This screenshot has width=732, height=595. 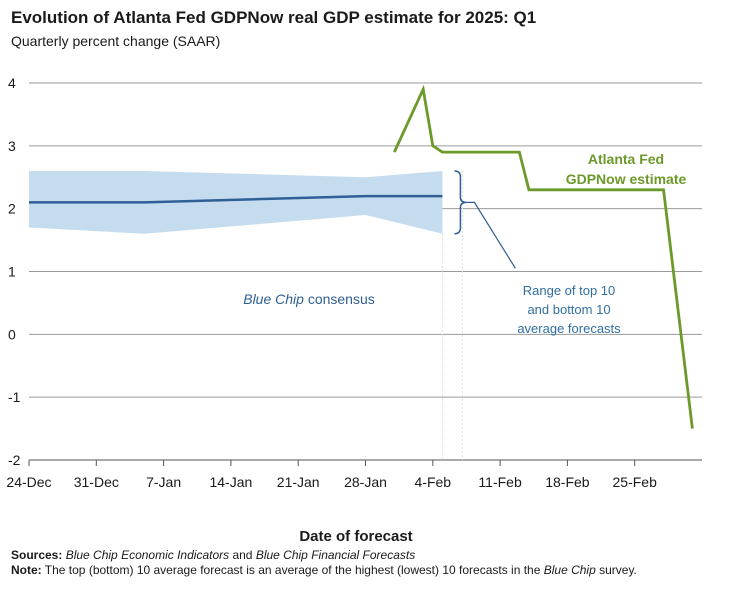 I want to click on x-tick-label: 11-Feb, so click(x=500, y=482).